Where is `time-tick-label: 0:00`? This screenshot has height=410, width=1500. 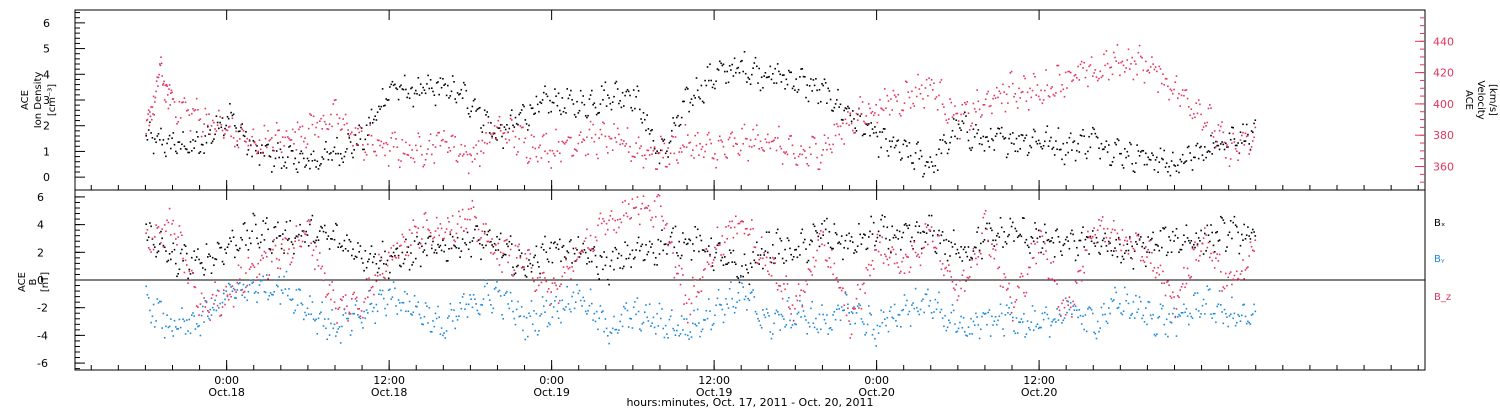
time-tick-label: 0:00 is located at coordinates (226, 380).